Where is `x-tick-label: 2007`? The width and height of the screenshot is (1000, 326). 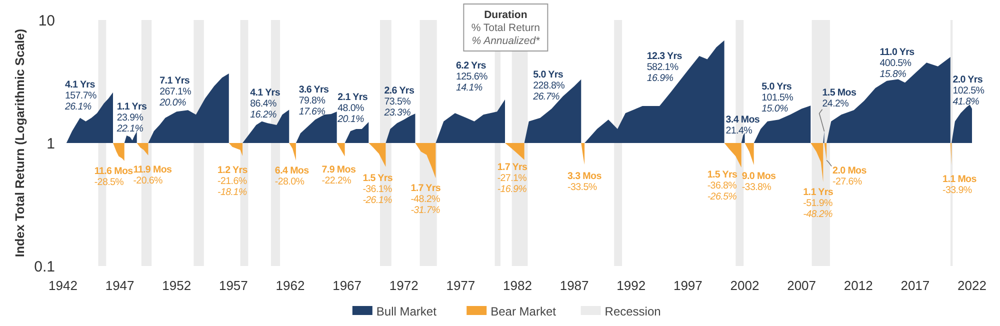
x-tick-label: 2007 is located at coordinates (801, 285).